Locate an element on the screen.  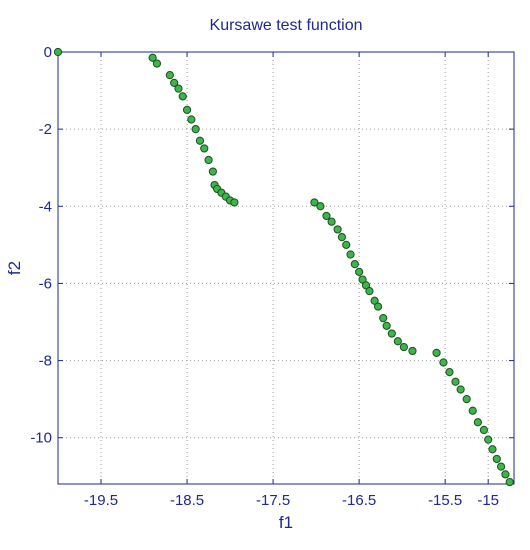
y-tick-label: -4 is located at coordinates (45, 206).